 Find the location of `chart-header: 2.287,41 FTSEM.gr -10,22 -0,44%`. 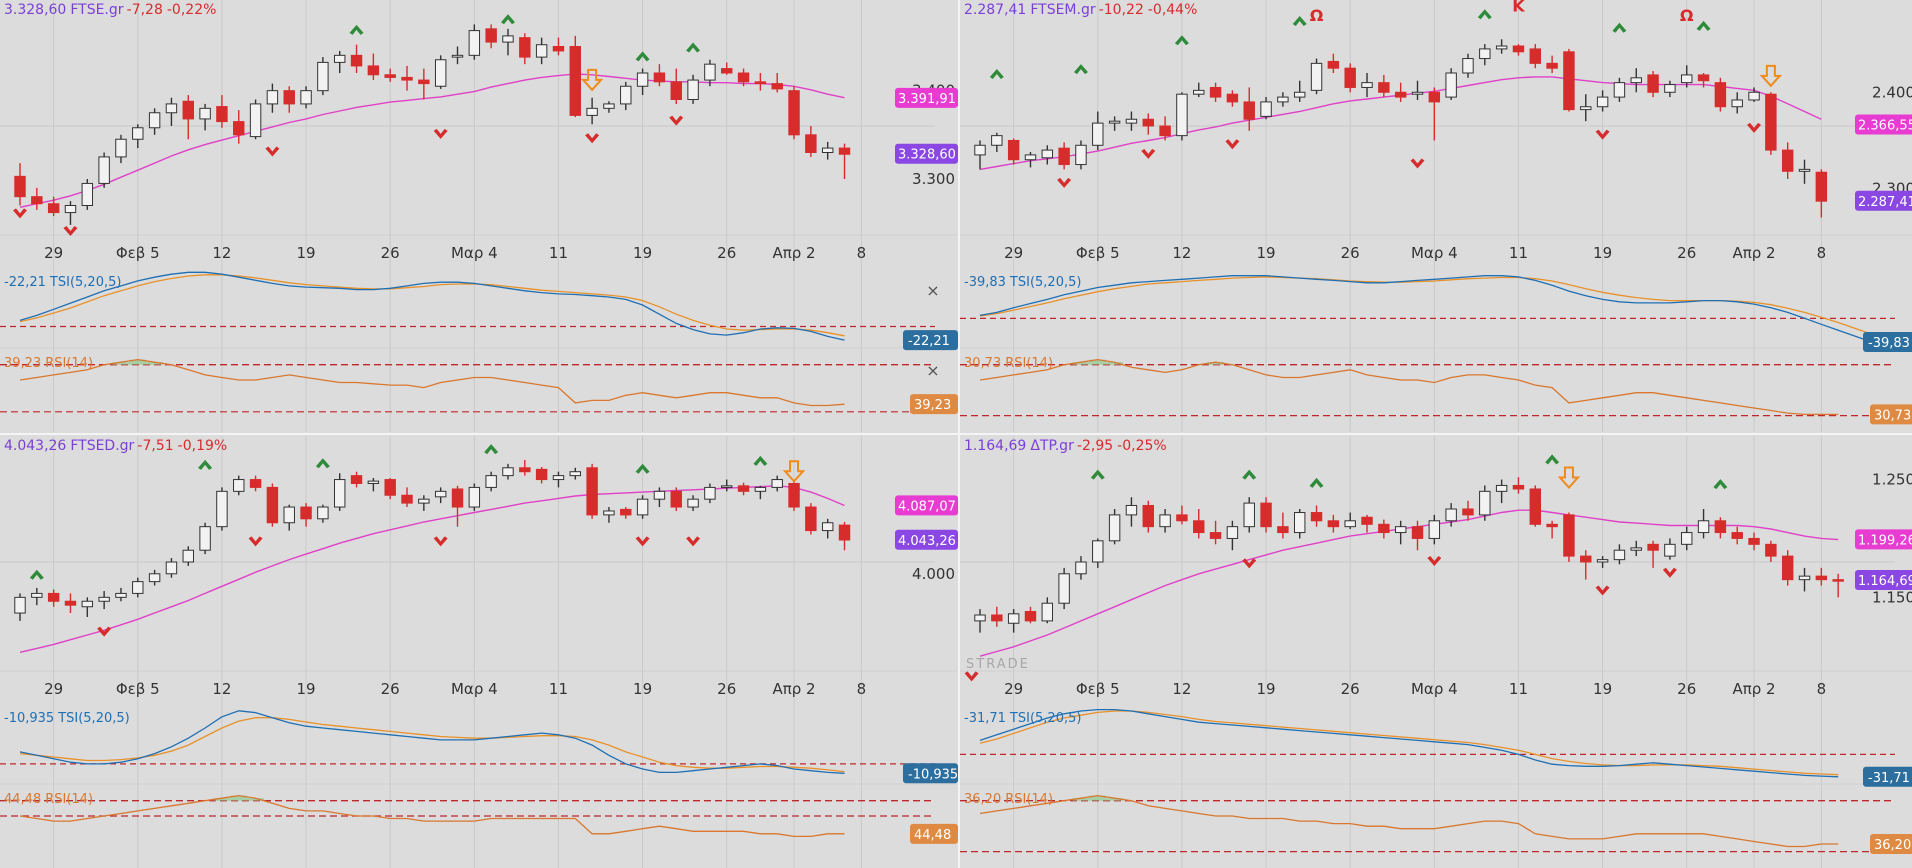

chart-header: 2.287,41 FTSEM.gr -10,22 -0,44% is located at coordinates (1080, 10).